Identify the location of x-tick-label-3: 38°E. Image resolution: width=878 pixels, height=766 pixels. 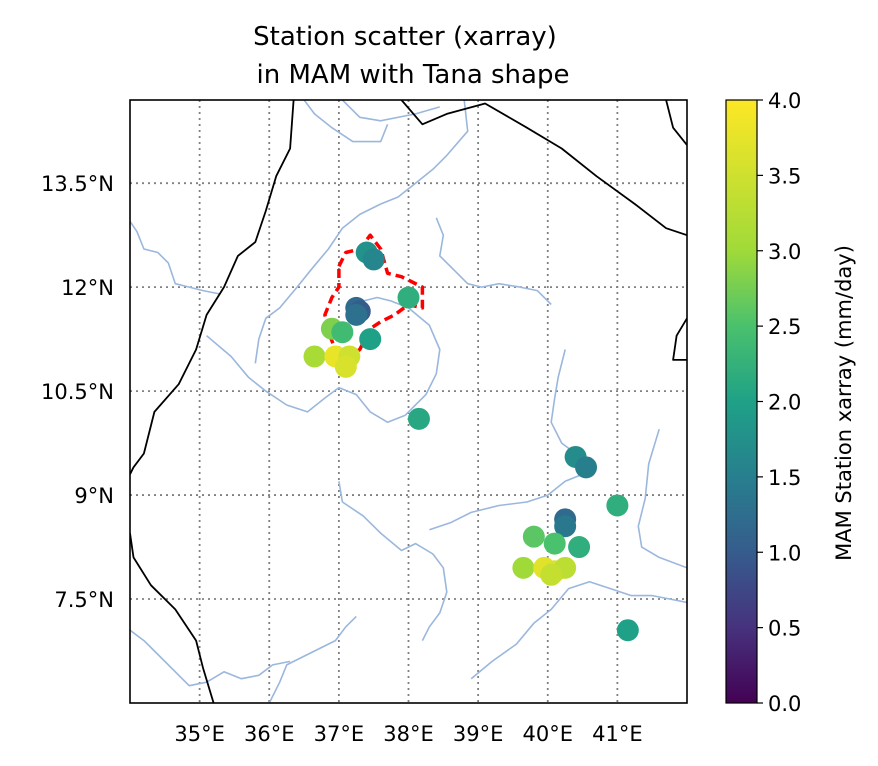
(408, 734).